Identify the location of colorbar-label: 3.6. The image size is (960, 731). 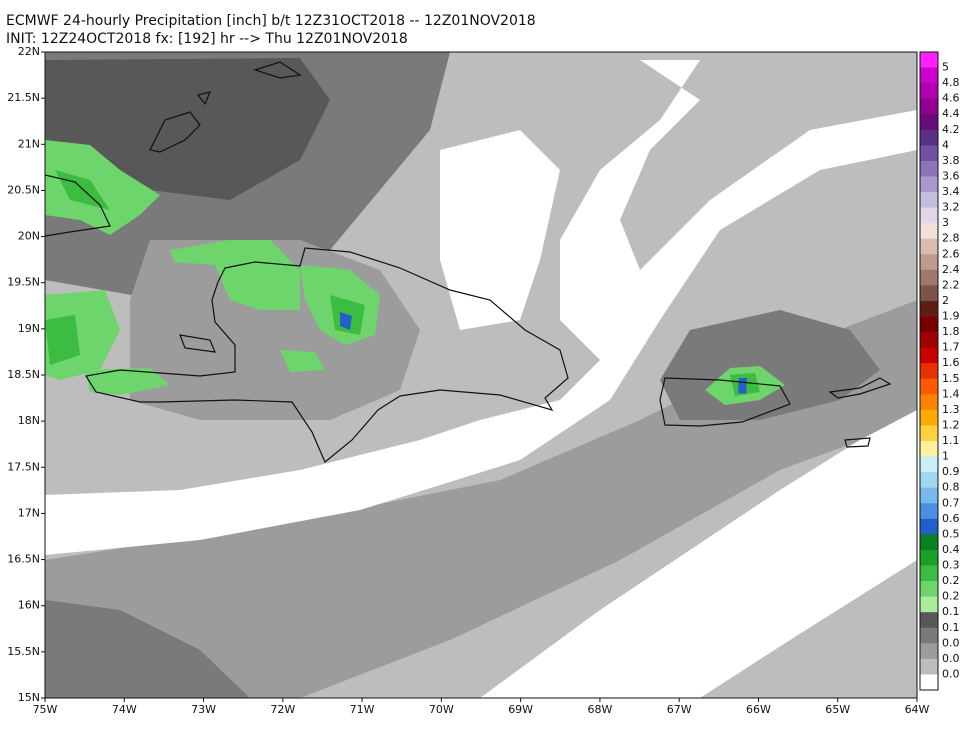
(951, 175).